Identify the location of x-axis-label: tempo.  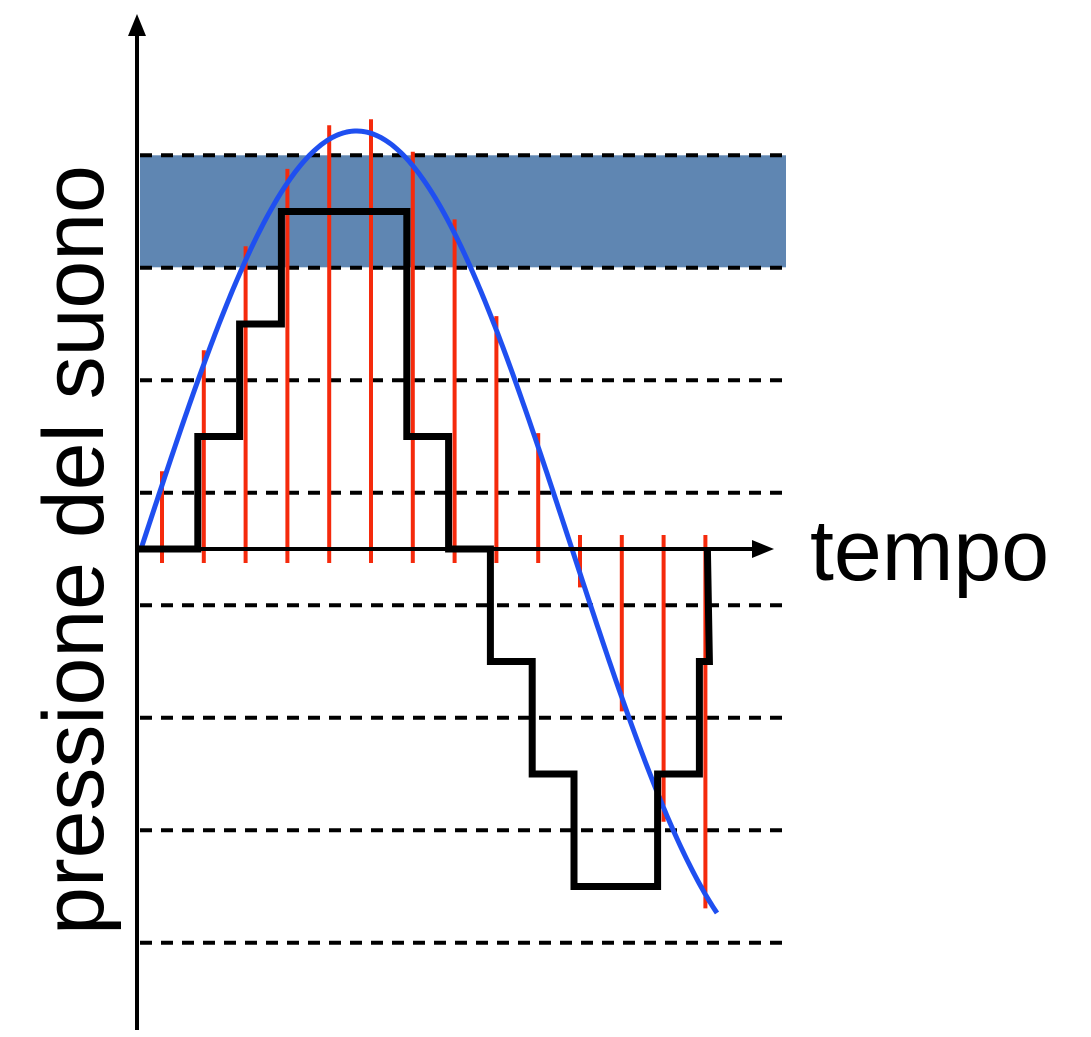
(929, 551).